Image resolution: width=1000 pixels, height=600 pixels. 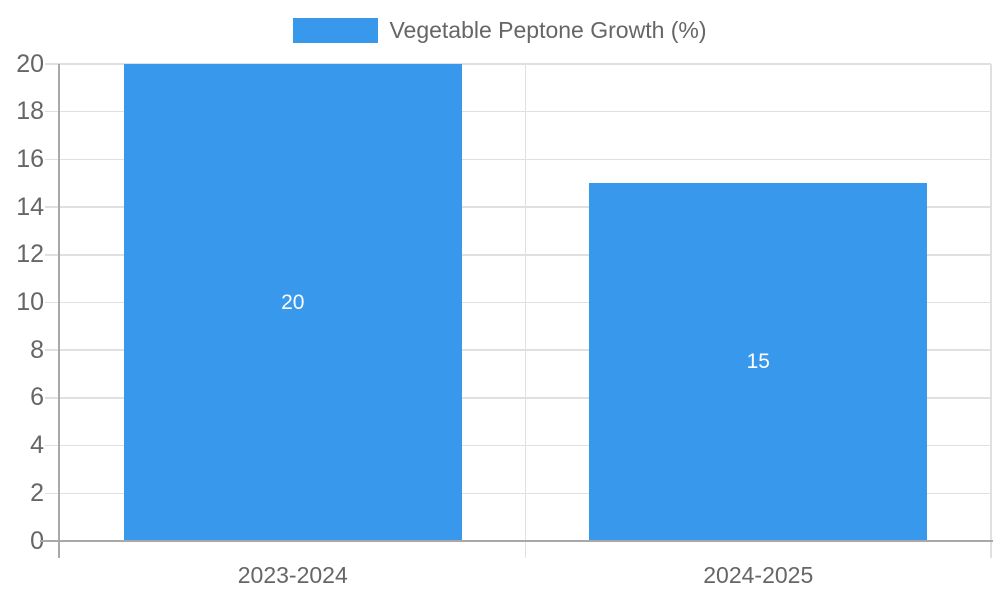 What do you see at coordinates (336, 30) in the screenshot?
I see `legend-swatch` at bounding box center [336, 30].